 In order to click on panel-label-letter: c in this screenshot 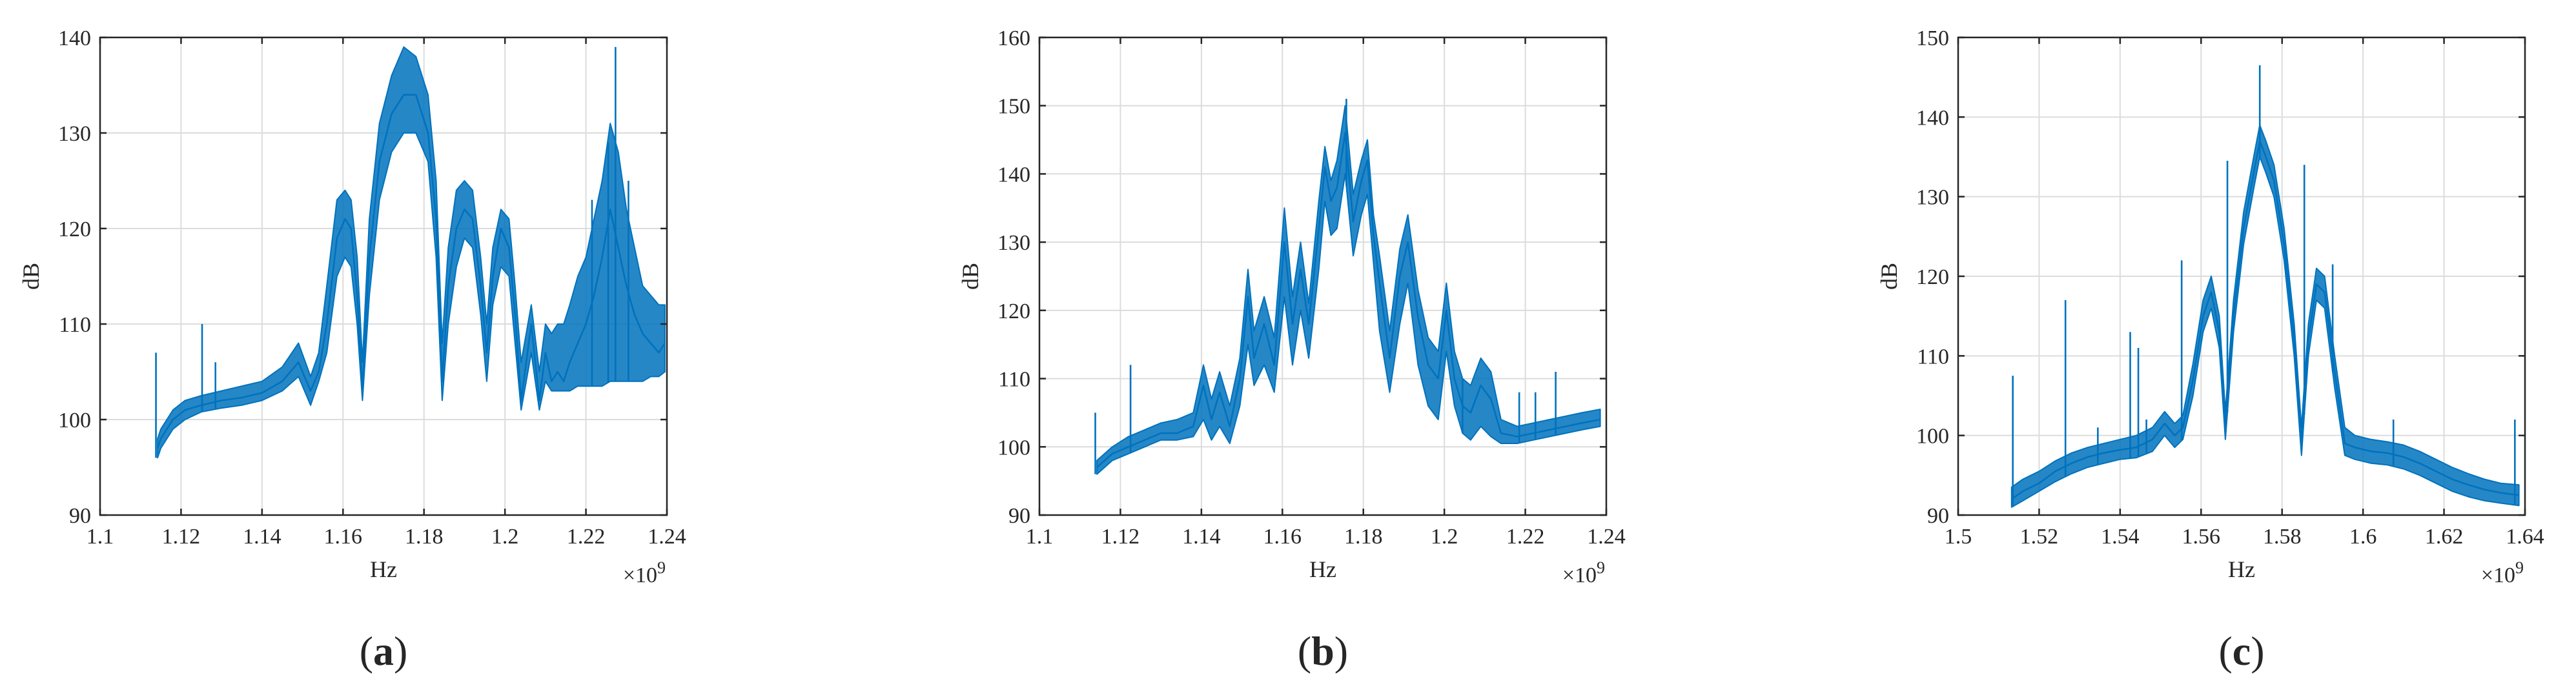, I will do `click(2242, 651)`.